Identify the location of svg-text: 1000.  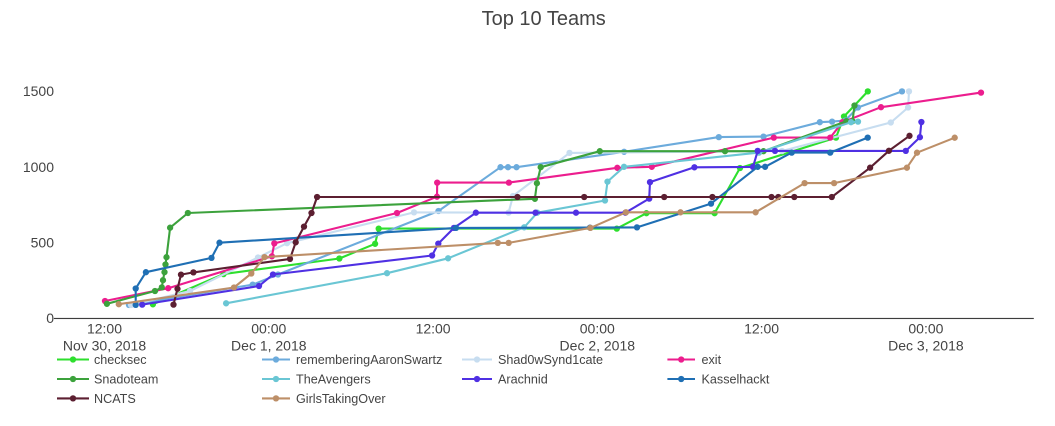
(38, 167).